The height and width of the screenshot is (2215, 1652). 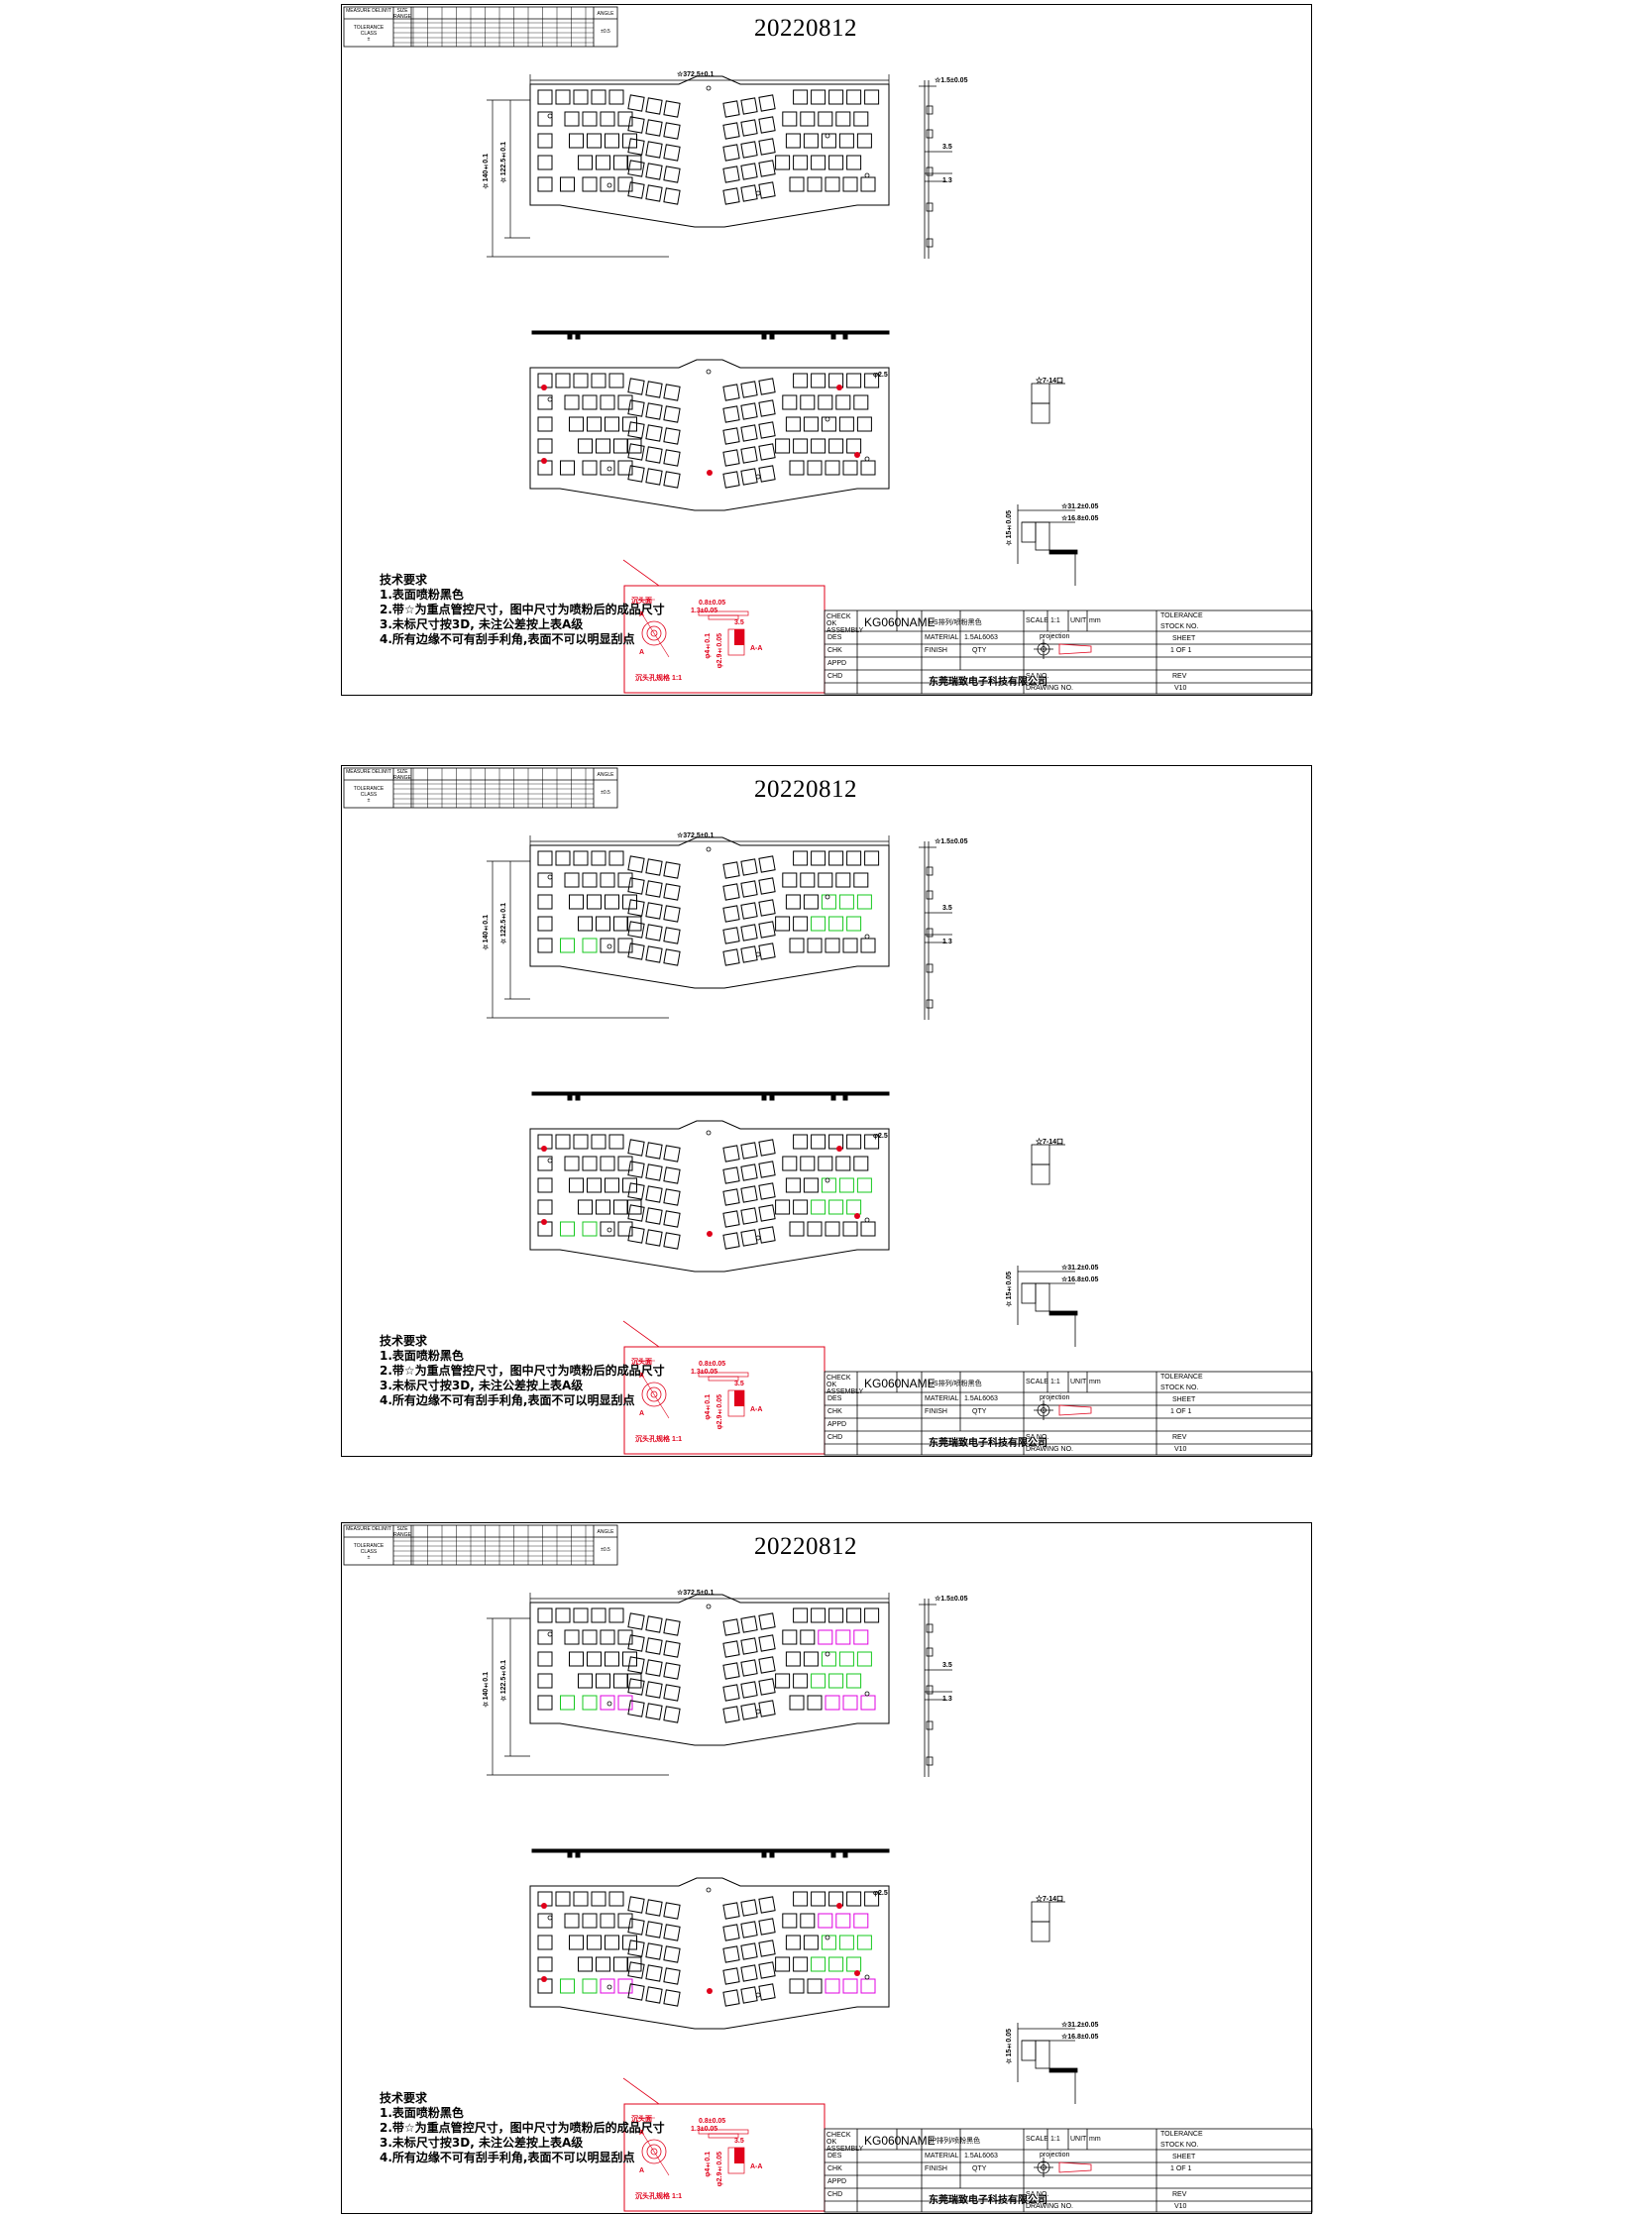 I want to click on drawing-date: 20220812, so click(x=805, y=29).